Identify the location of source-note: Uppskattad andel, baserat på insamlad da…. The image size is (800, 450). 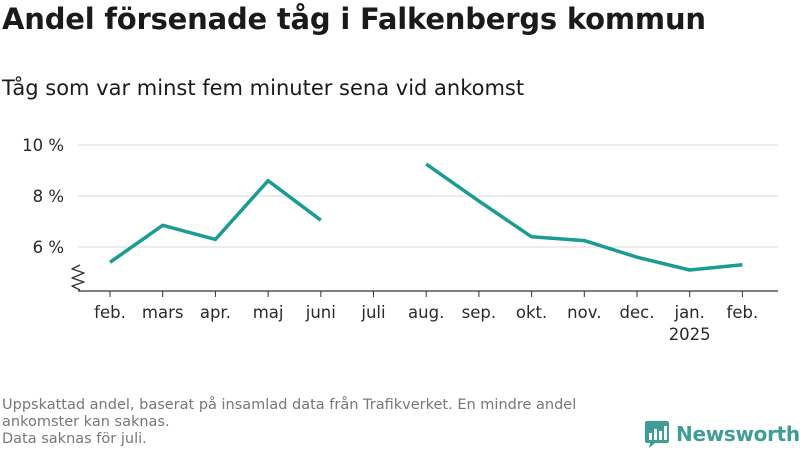
(289, 413).